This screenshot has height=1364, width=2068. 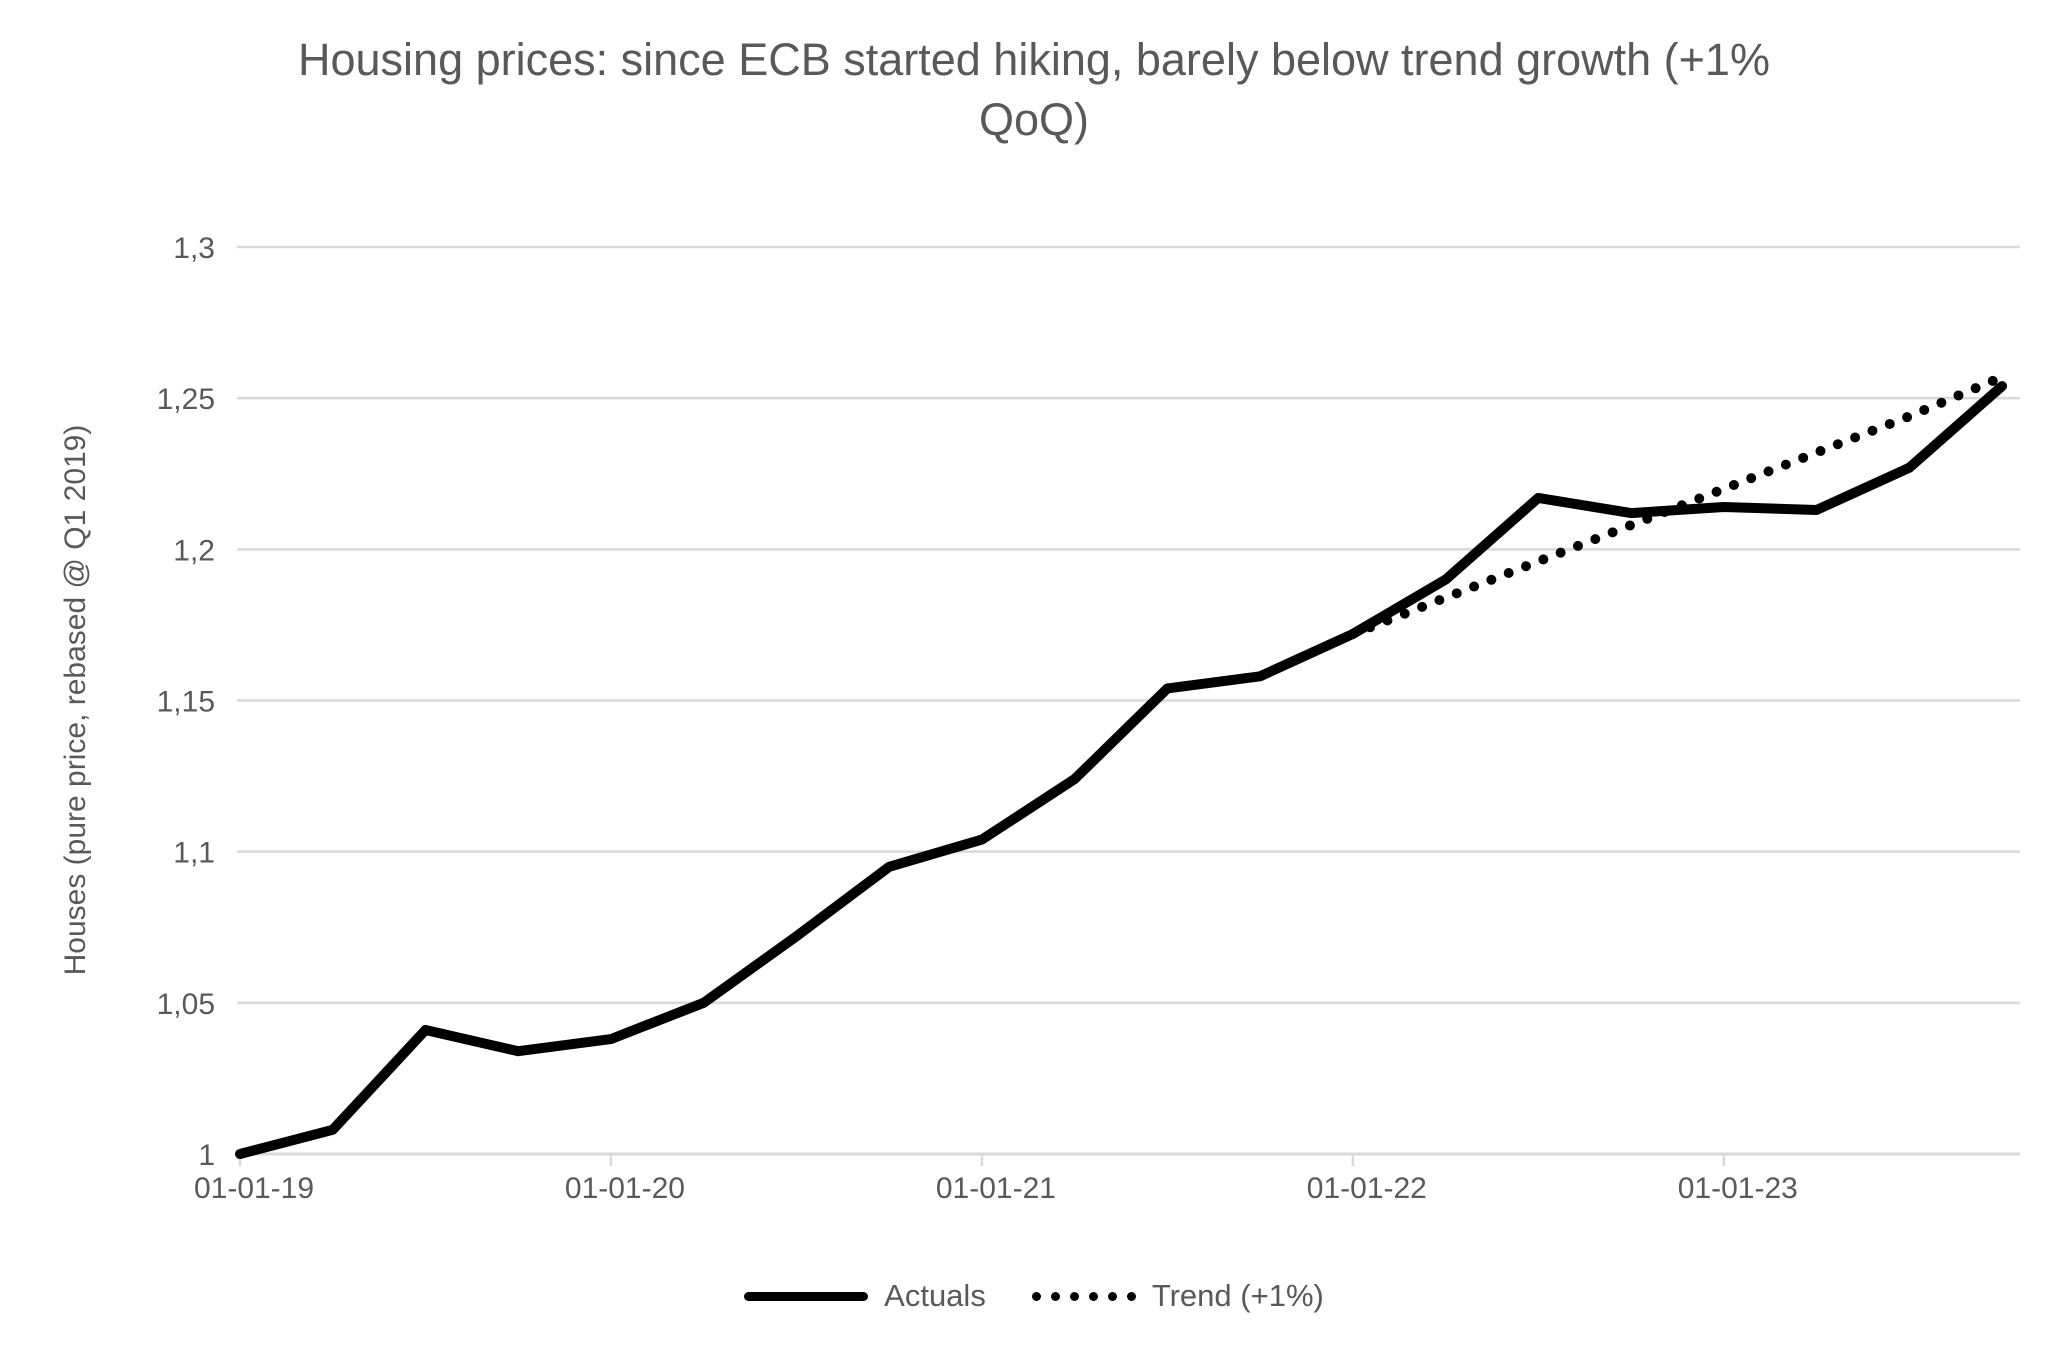 I want to click on x-tick-label: 01-01-21, so click(x=996, y=1188).